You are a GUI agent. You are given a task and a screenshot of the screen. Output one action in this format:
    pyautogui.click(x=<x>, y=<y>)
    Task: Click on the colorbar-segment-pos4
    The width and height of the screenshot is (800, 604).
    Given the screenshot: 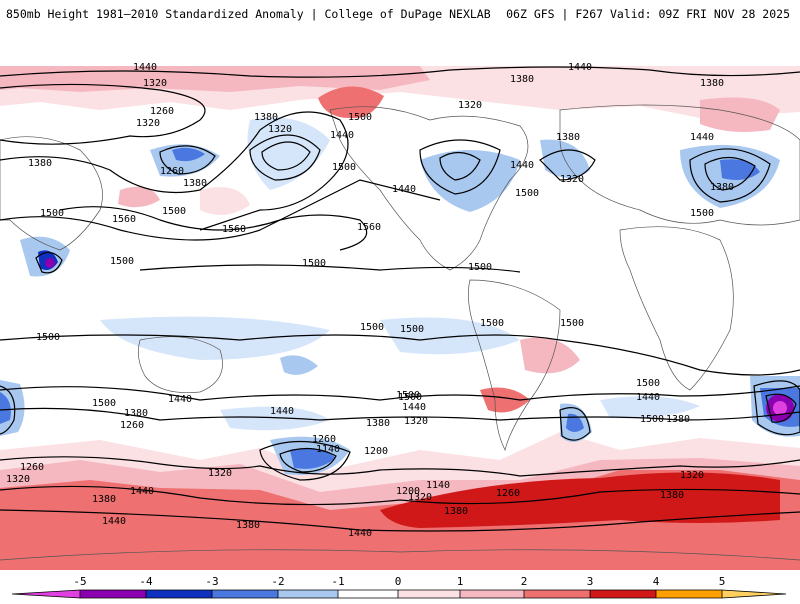 What is the action you would take?
    pyautogui.click(x=689, y=594)
    